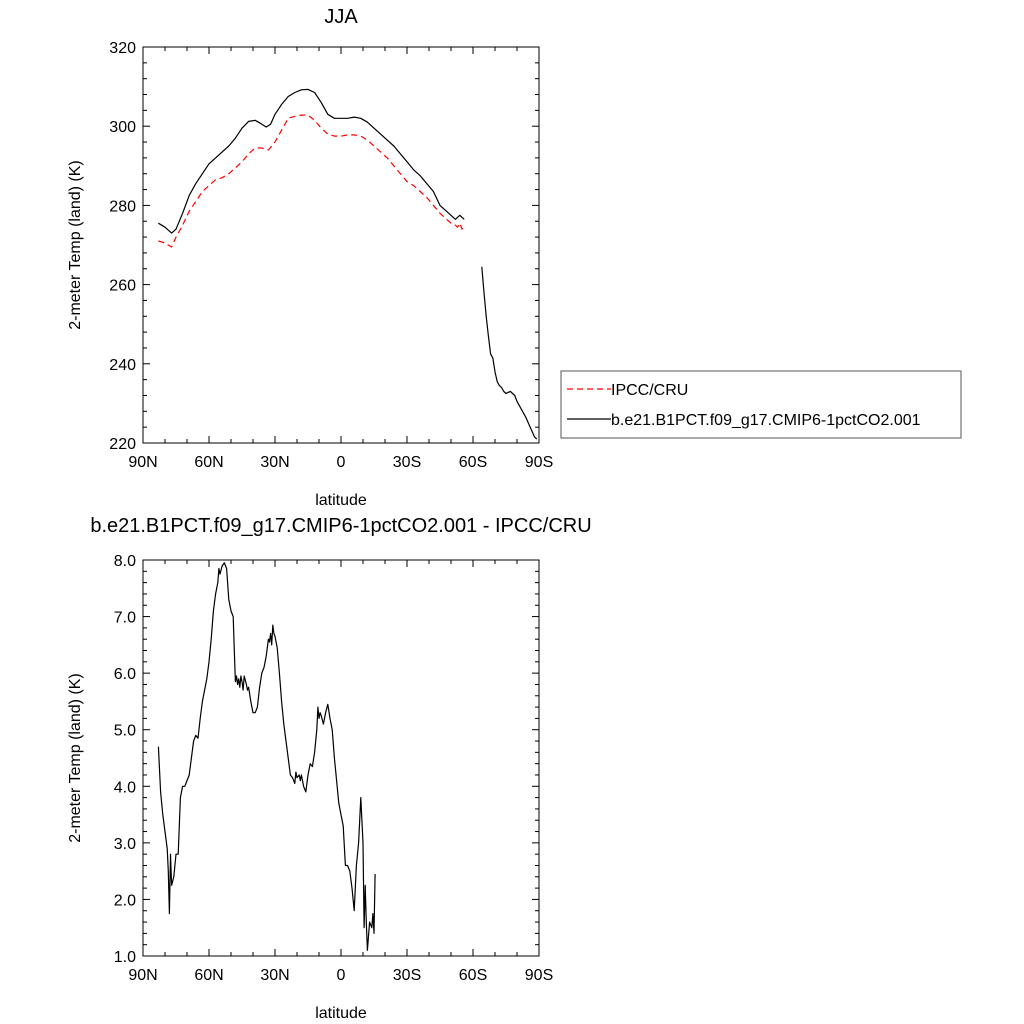 This screenshot has width=1024, height=1024. I want to click on top-chart-x-tick-label: 0, so click(341, 462).